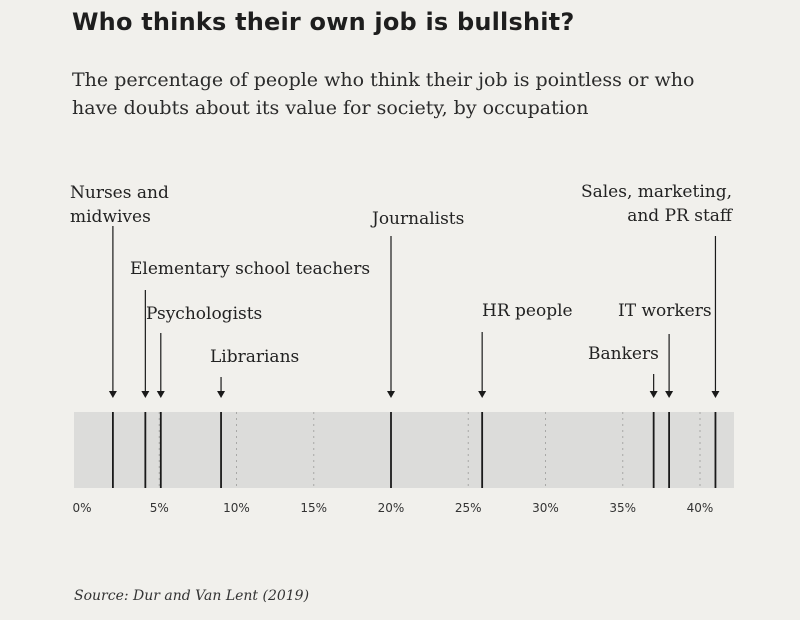  What do you see at coordinates (204, 314) in the screenshot?
I see `occupation-label: Psychologists` at bounding box center [204, 314].